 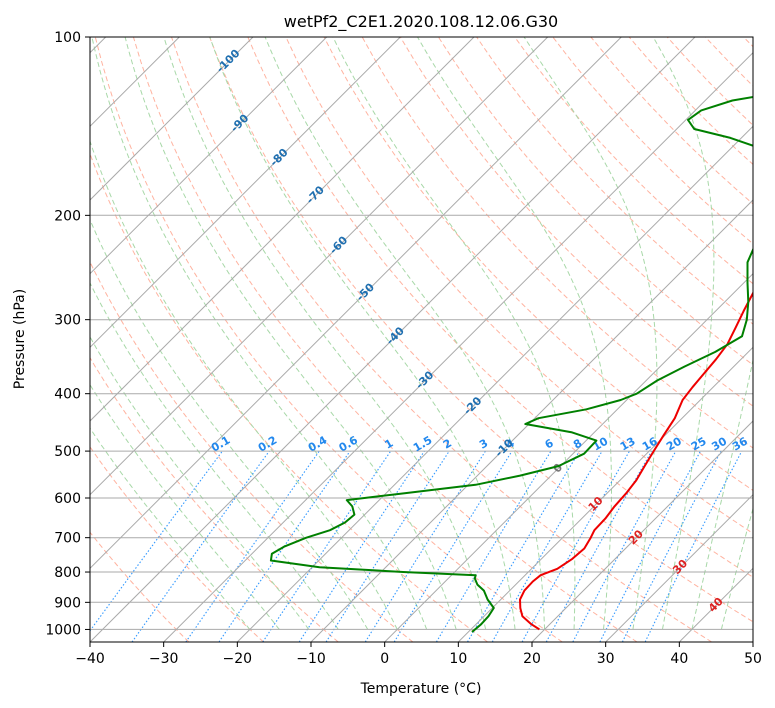 What do you see at coordinates (549, 443) in the screenshot?
I see `mixing-ratio-label: 6` at bounding box center [549, 443].